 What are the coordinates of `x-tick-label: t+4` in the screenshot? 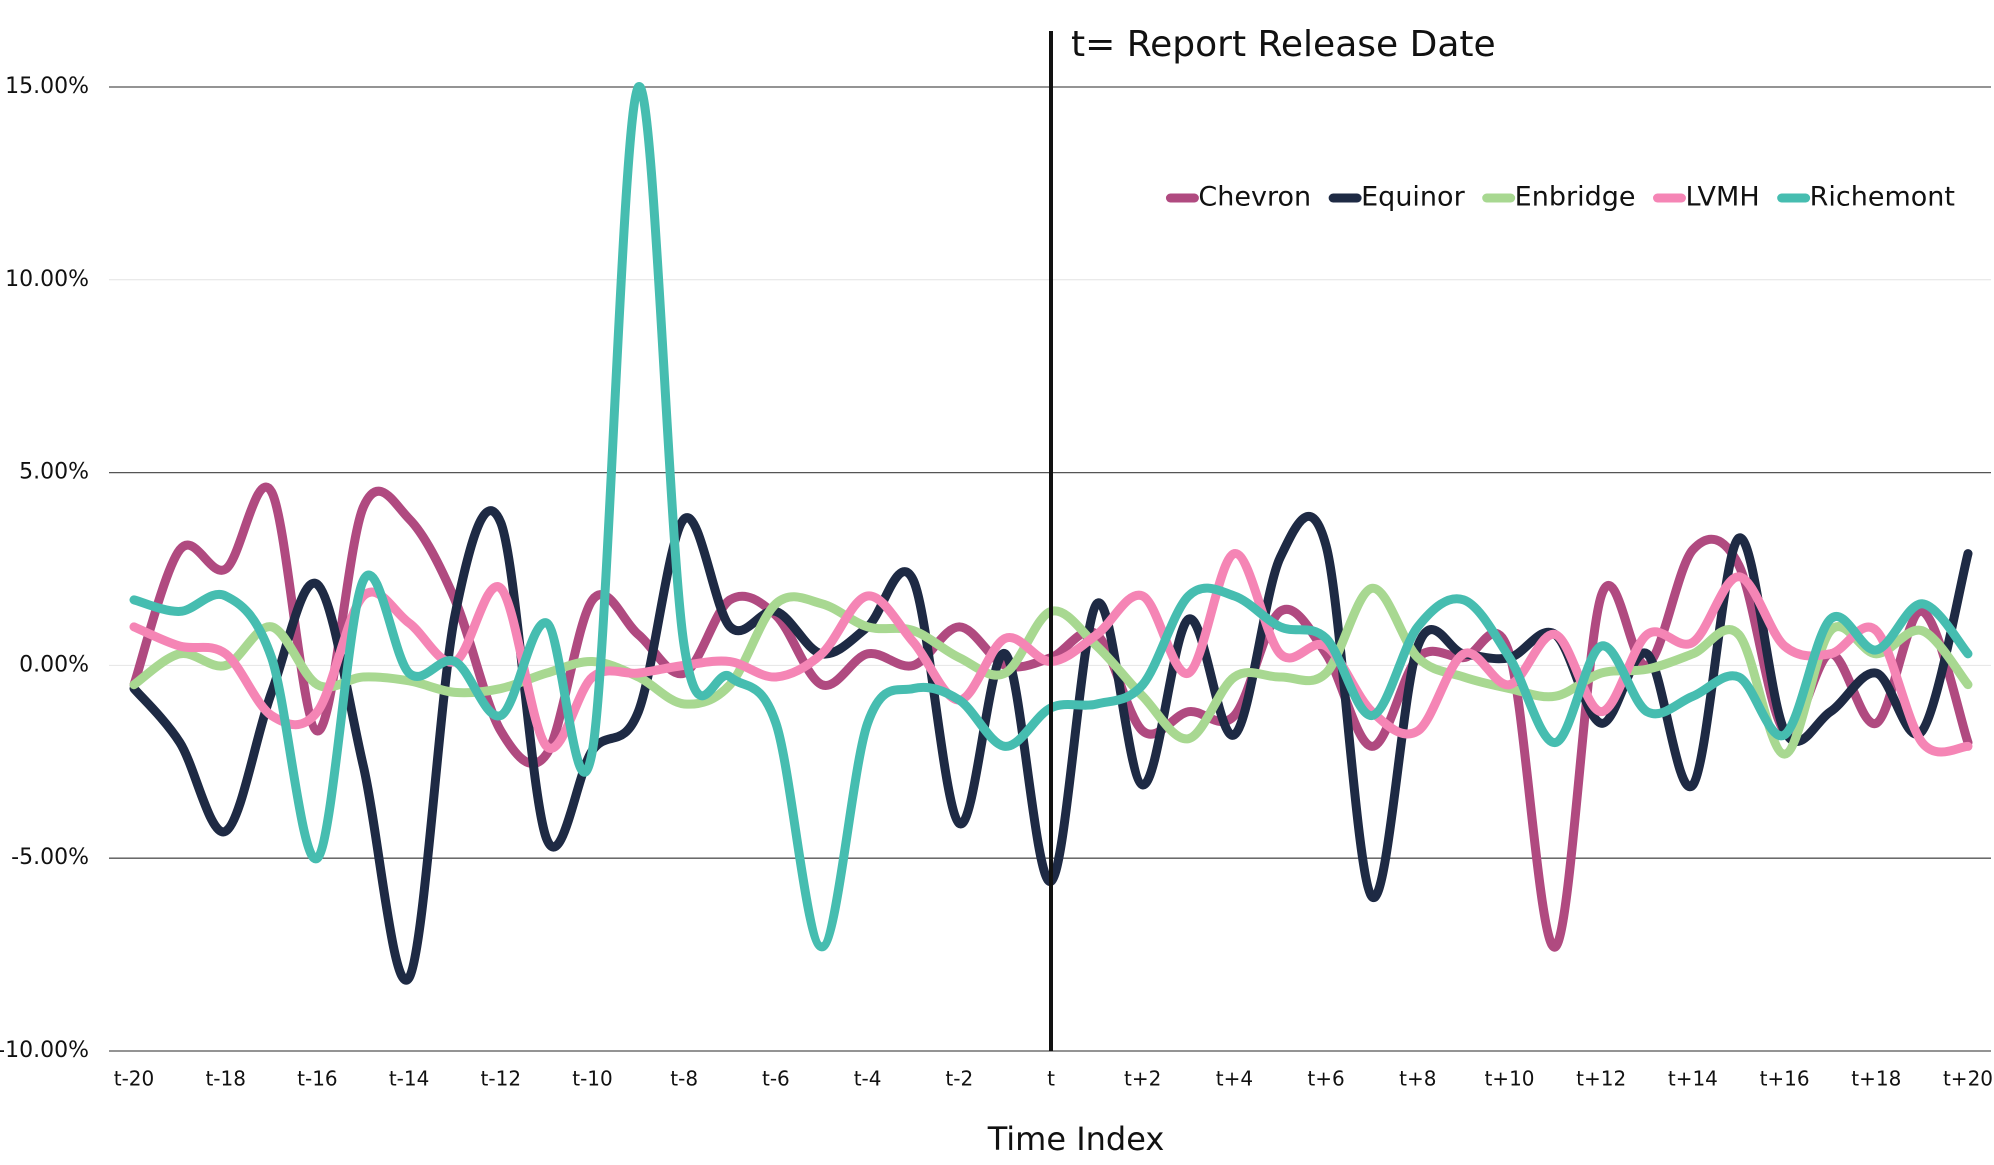 It's located at (1234, 1079).